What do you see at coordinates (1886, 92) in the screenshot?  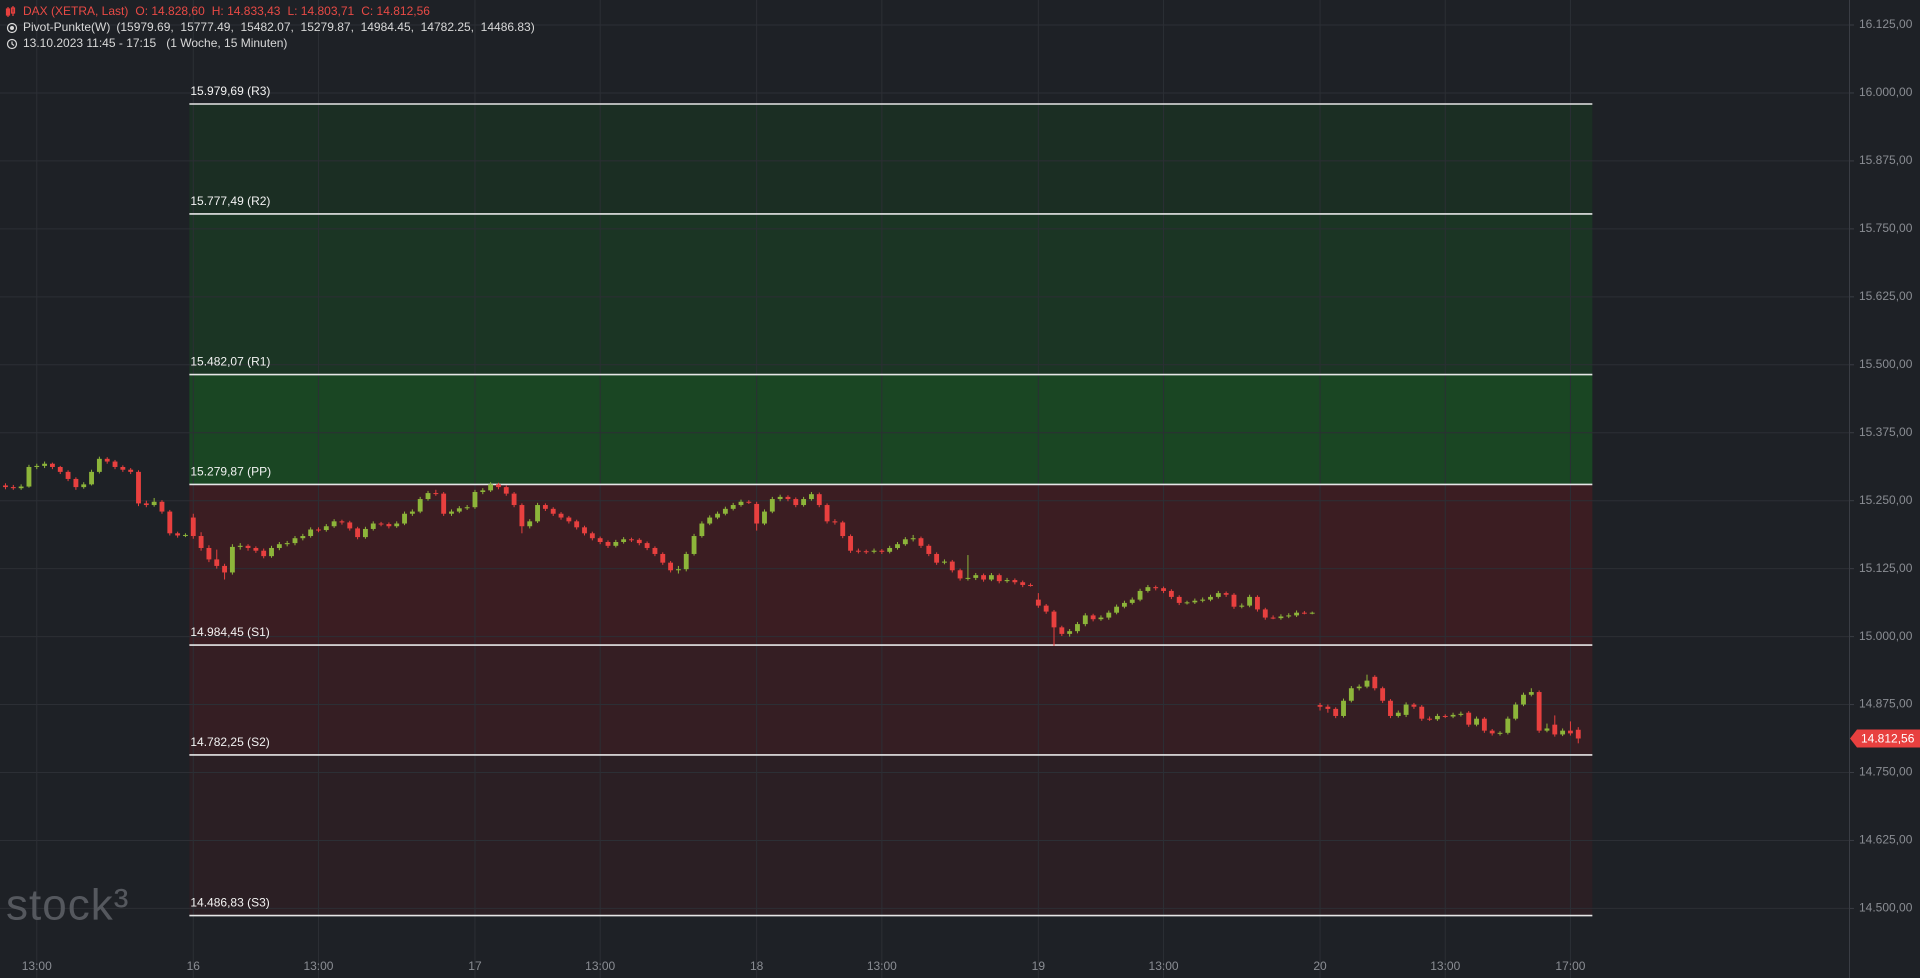 I see `y-tick-label: 16.000,00` at bounding box center [1886, 92].